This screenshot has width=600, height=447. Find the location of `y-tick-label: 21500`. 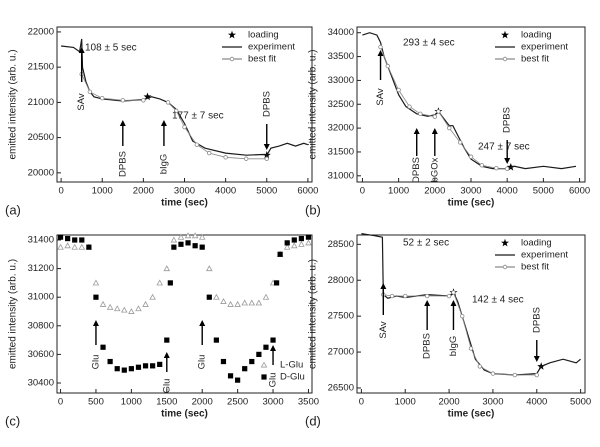

y-tick-label: 21500 is located at coordinates (41, 67).